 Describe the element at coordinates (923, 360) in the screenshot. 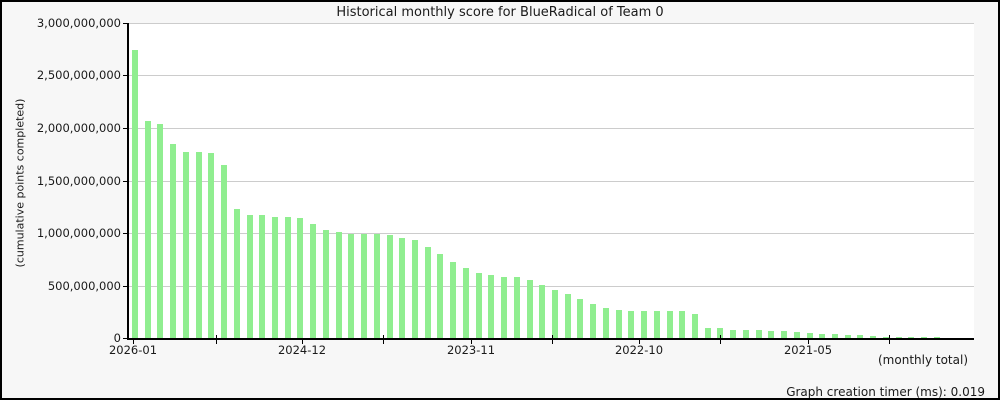

I see `x-axis-note: (monthly total)` at that location.